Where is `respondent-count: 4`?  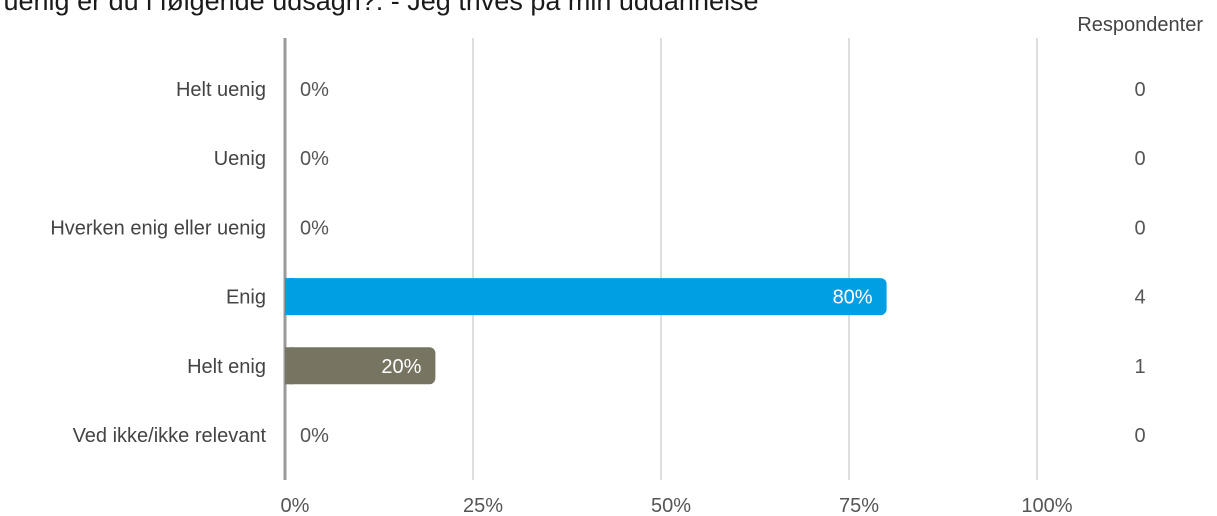 respondent-count: 4 is located at coordinates (1139, 298).